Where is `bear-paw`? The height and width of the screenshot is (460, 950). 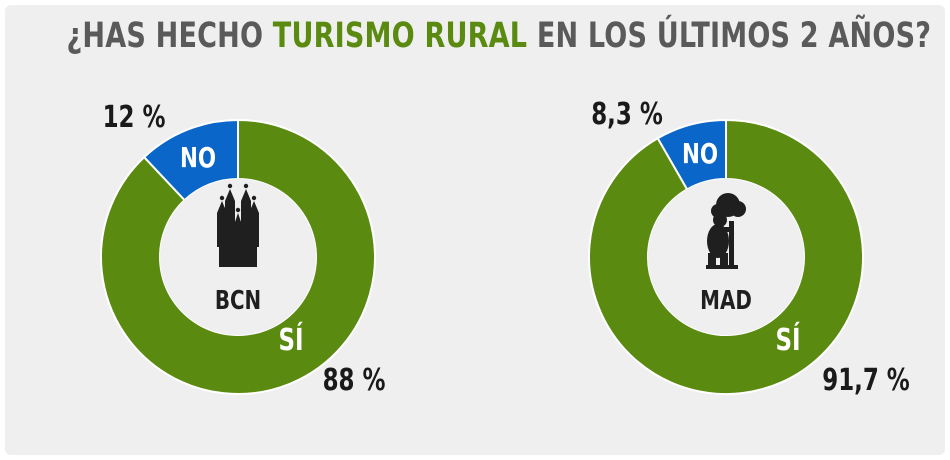 bear-paw is located at coordinates (728, 229).